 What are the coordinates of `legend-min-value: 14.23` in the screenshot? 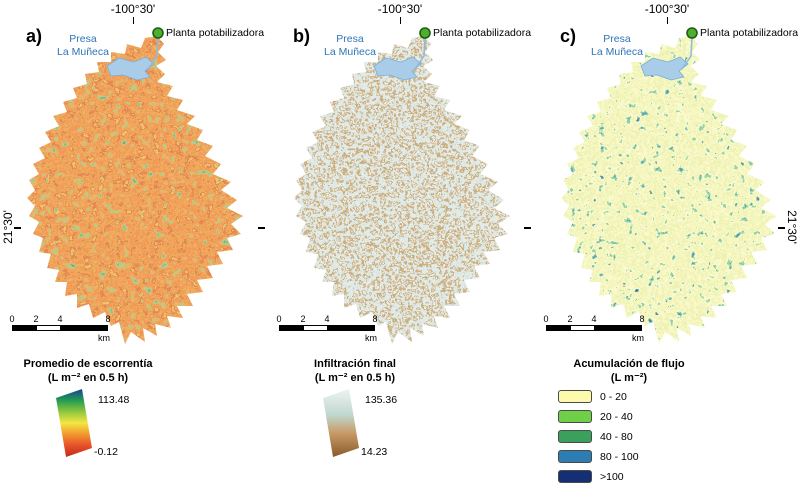 It's located at (374, 452).